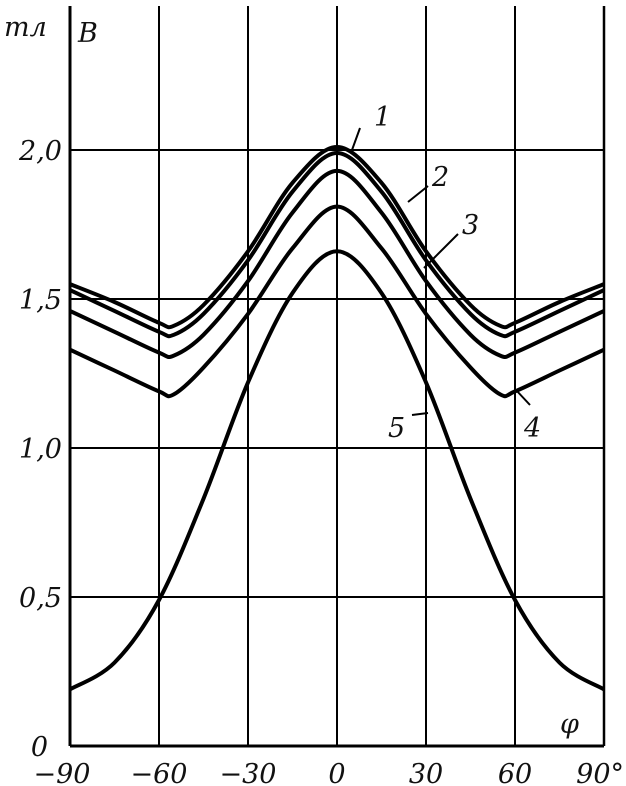  I want to click on series-2-leader, so click(418, 194).